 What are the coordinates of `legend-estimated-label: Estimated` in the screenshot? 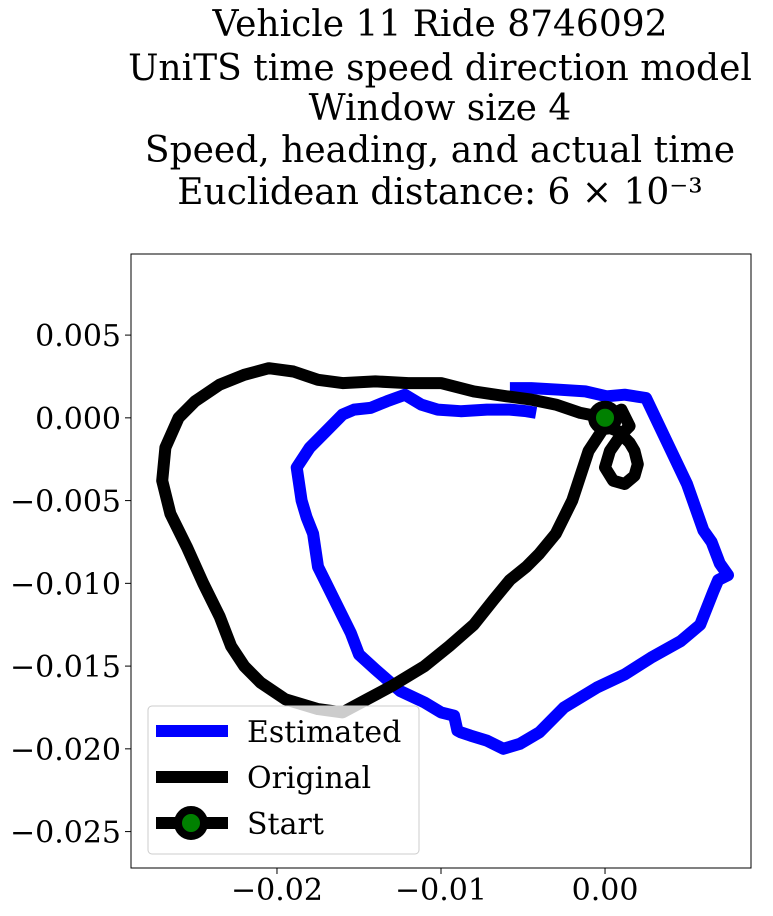 It's located at (324, 732).